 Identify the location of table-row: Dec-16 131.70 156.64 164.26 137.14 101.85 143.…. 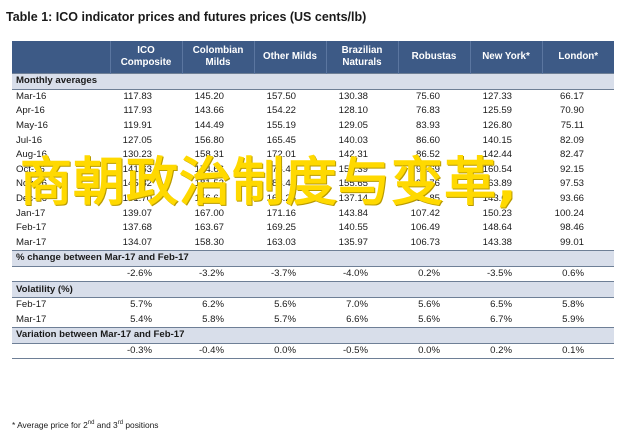
(313, 199).